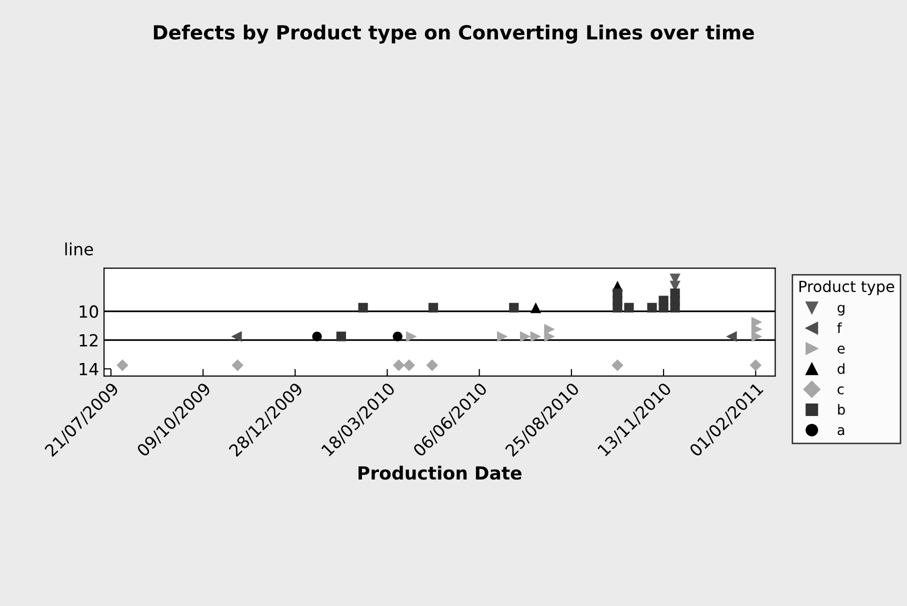 This screenshot has height=606, width=907. I want to click on legend-label: g, so click(841, 310).